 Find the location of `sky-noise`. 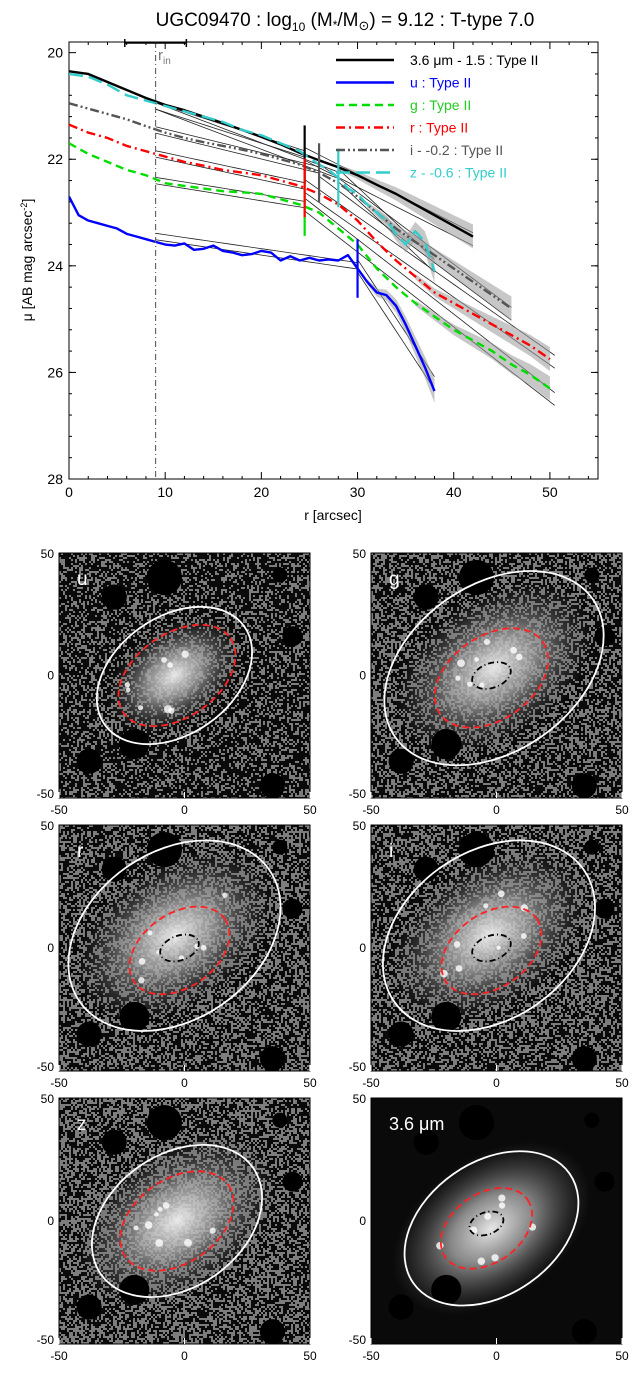

sky-noise is located at coordinates (184, 675).